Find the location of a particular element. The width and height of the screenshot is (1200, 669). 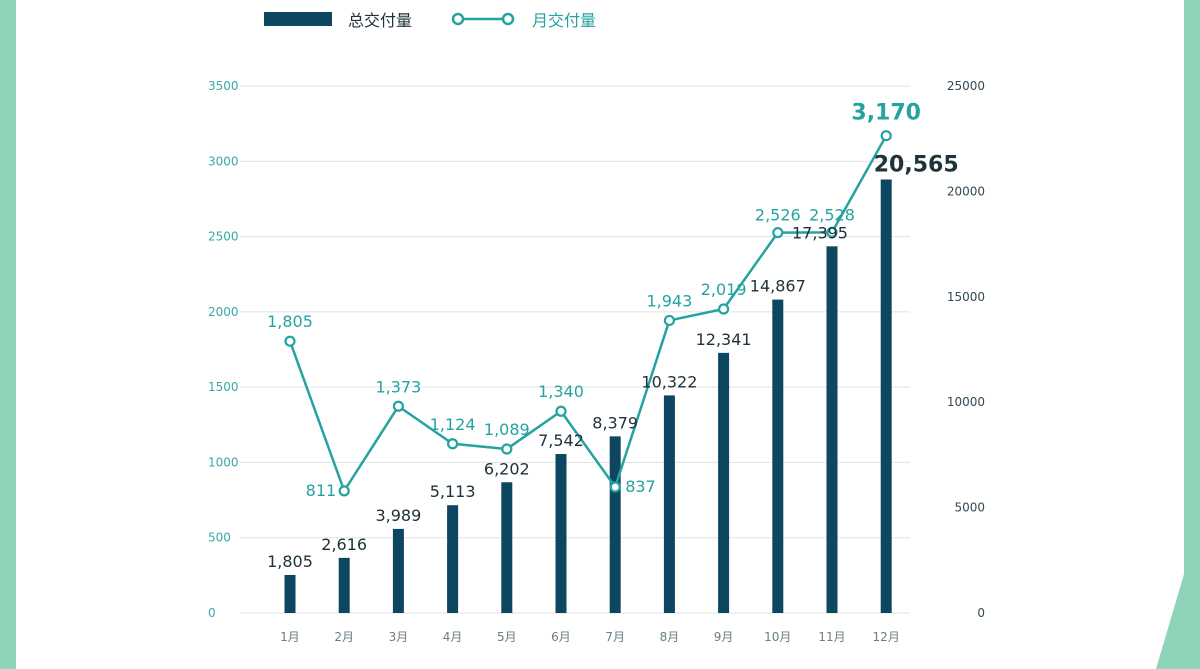

line-data-label: 1,124 is located at coordinates (453, 424).